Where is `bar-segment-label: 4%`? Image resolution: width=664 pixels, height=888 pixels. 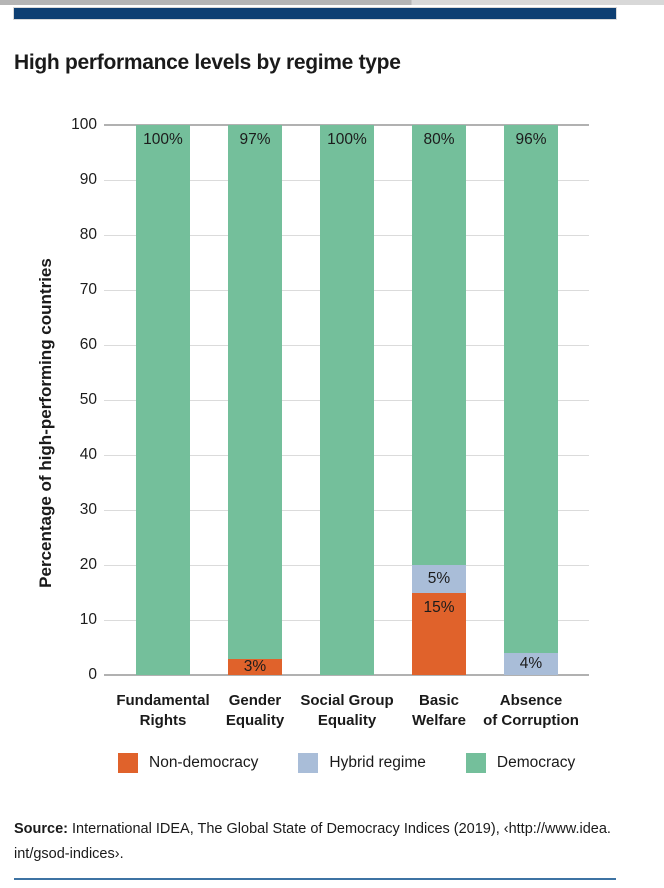 bar-segment-label: 4% is located at coordinates (531, 663).